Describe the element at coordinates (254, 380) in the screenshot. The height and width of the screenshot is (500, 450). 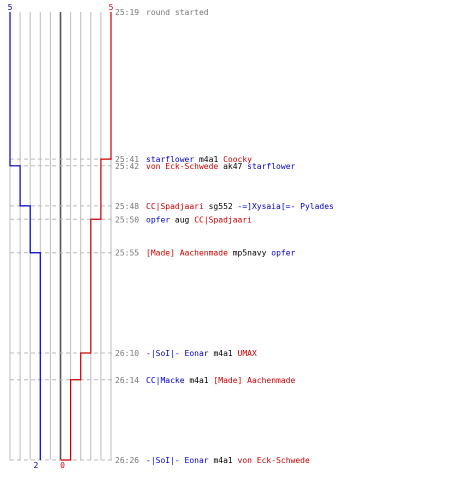
I see `event-victim: [Made] Aachenmade` at that location.